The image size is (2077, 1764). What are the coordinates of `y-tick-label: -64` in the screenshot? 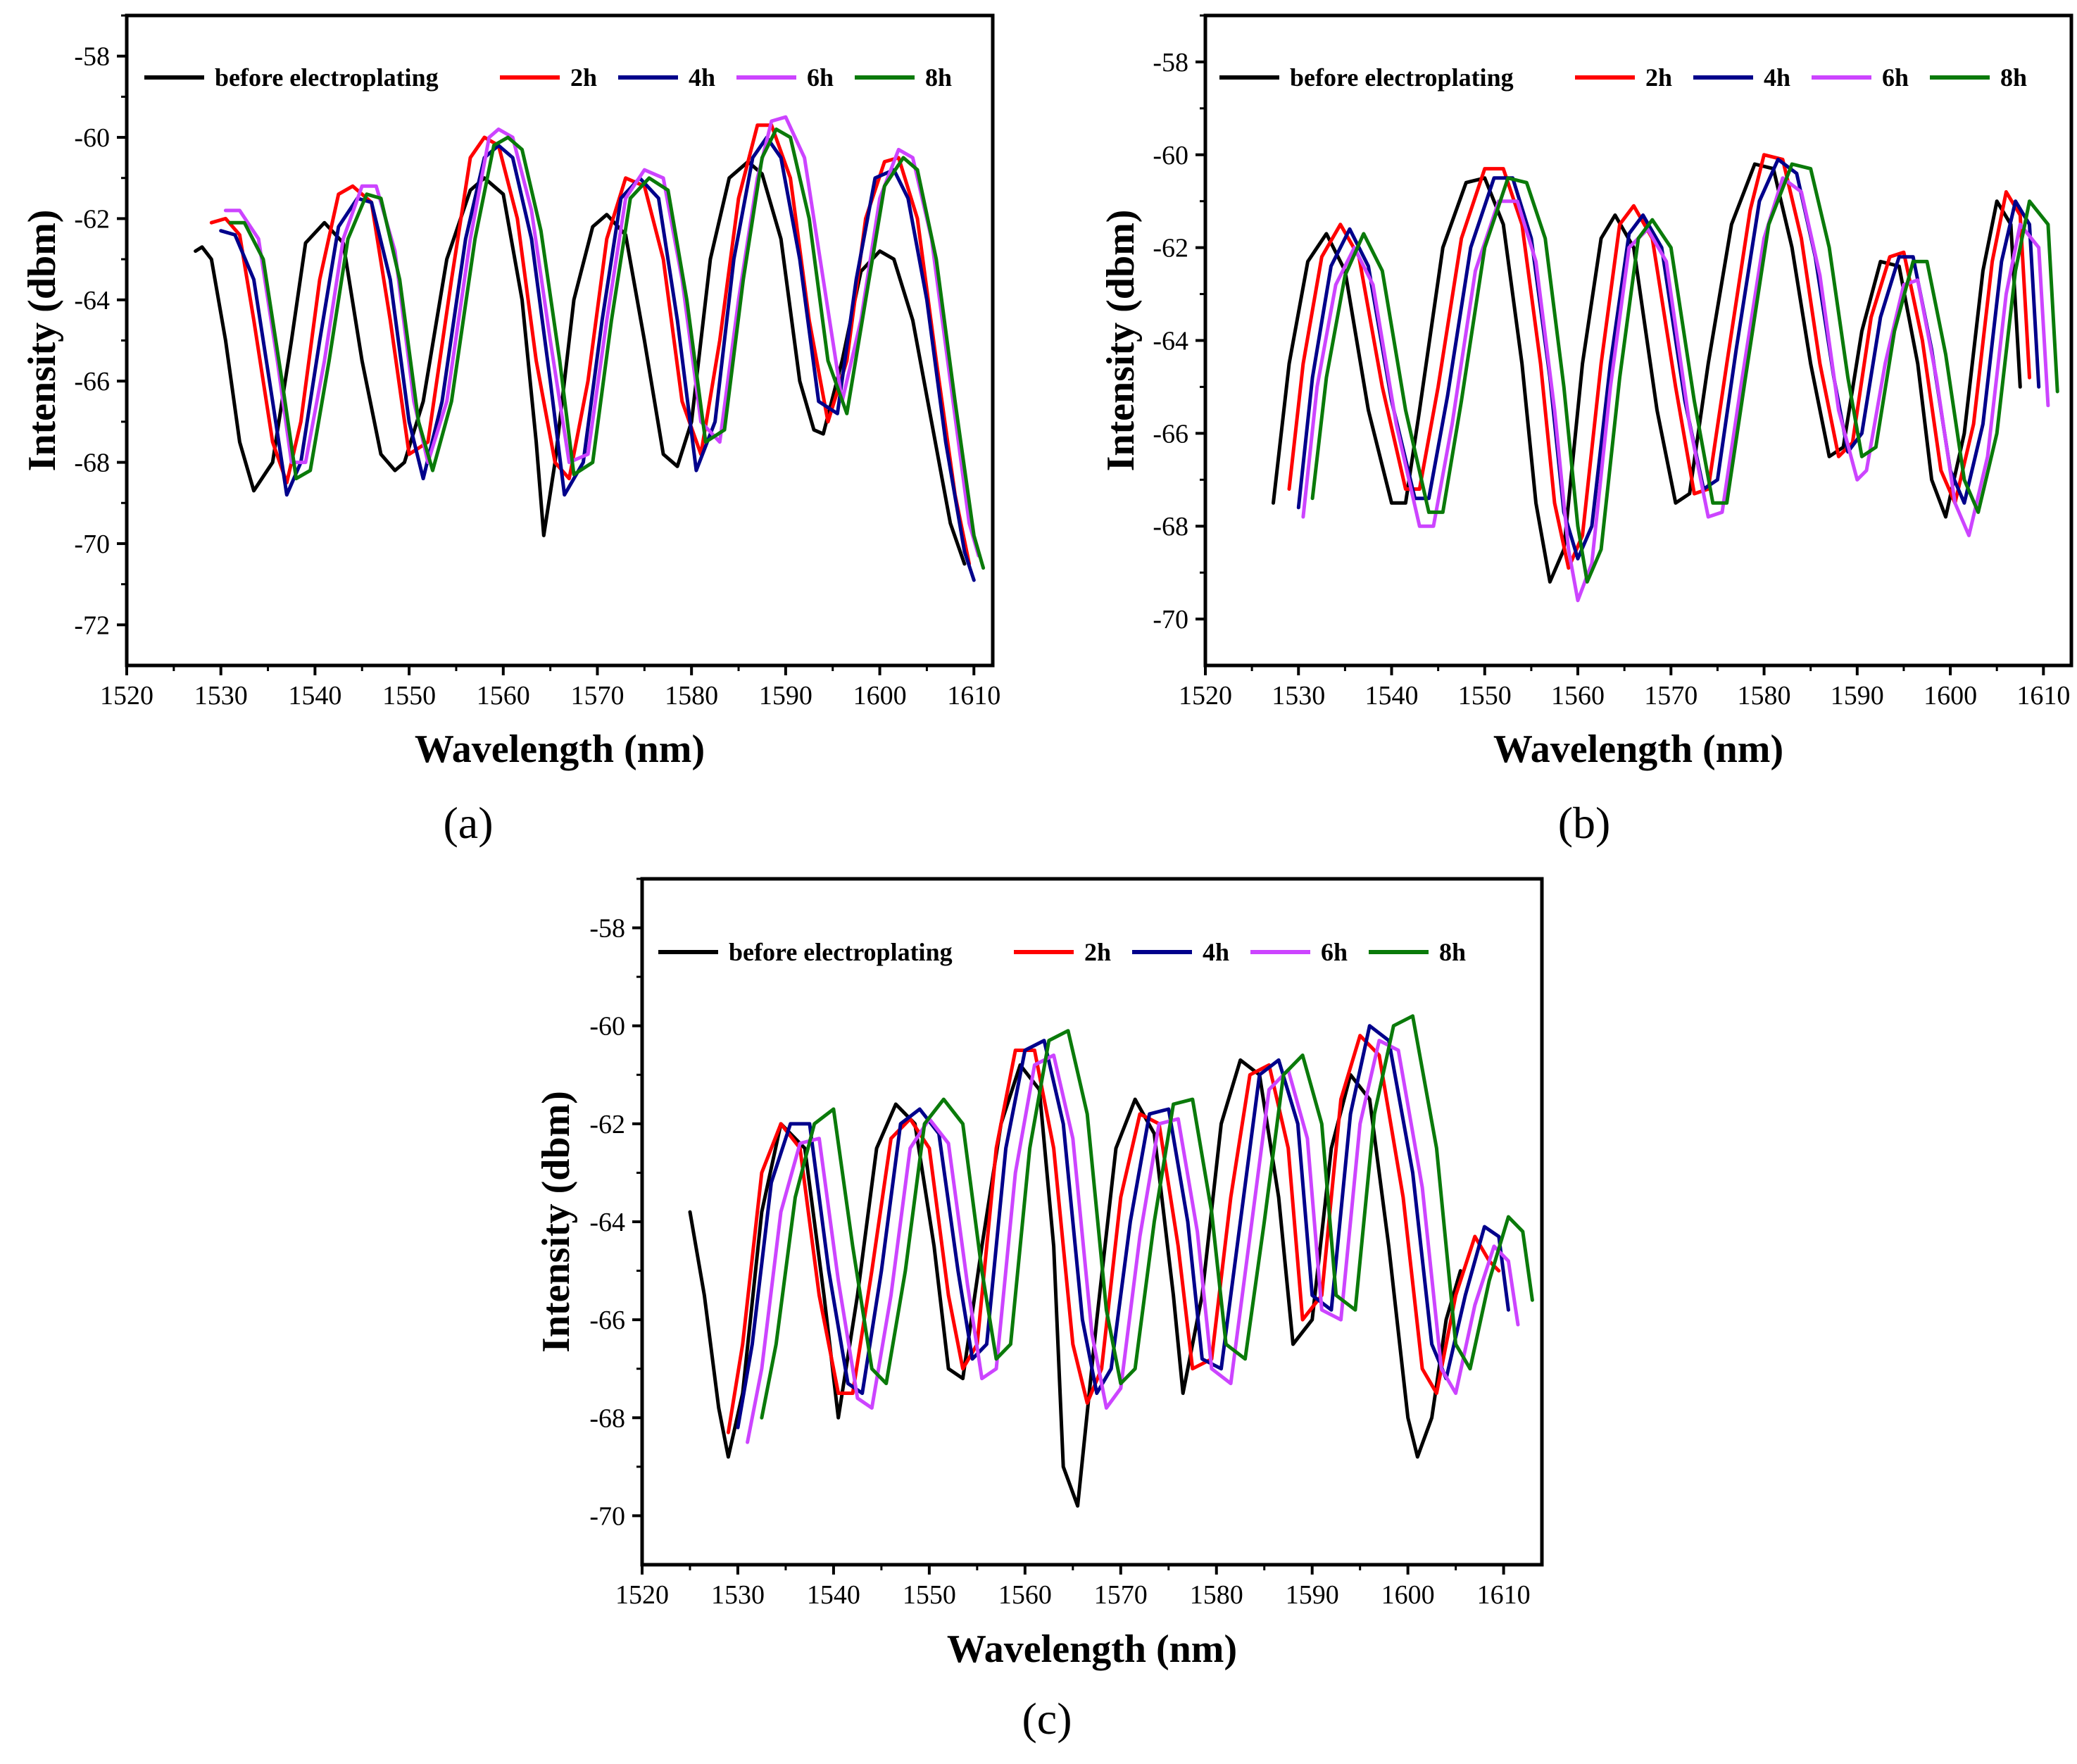 It's located at (1170, 341).